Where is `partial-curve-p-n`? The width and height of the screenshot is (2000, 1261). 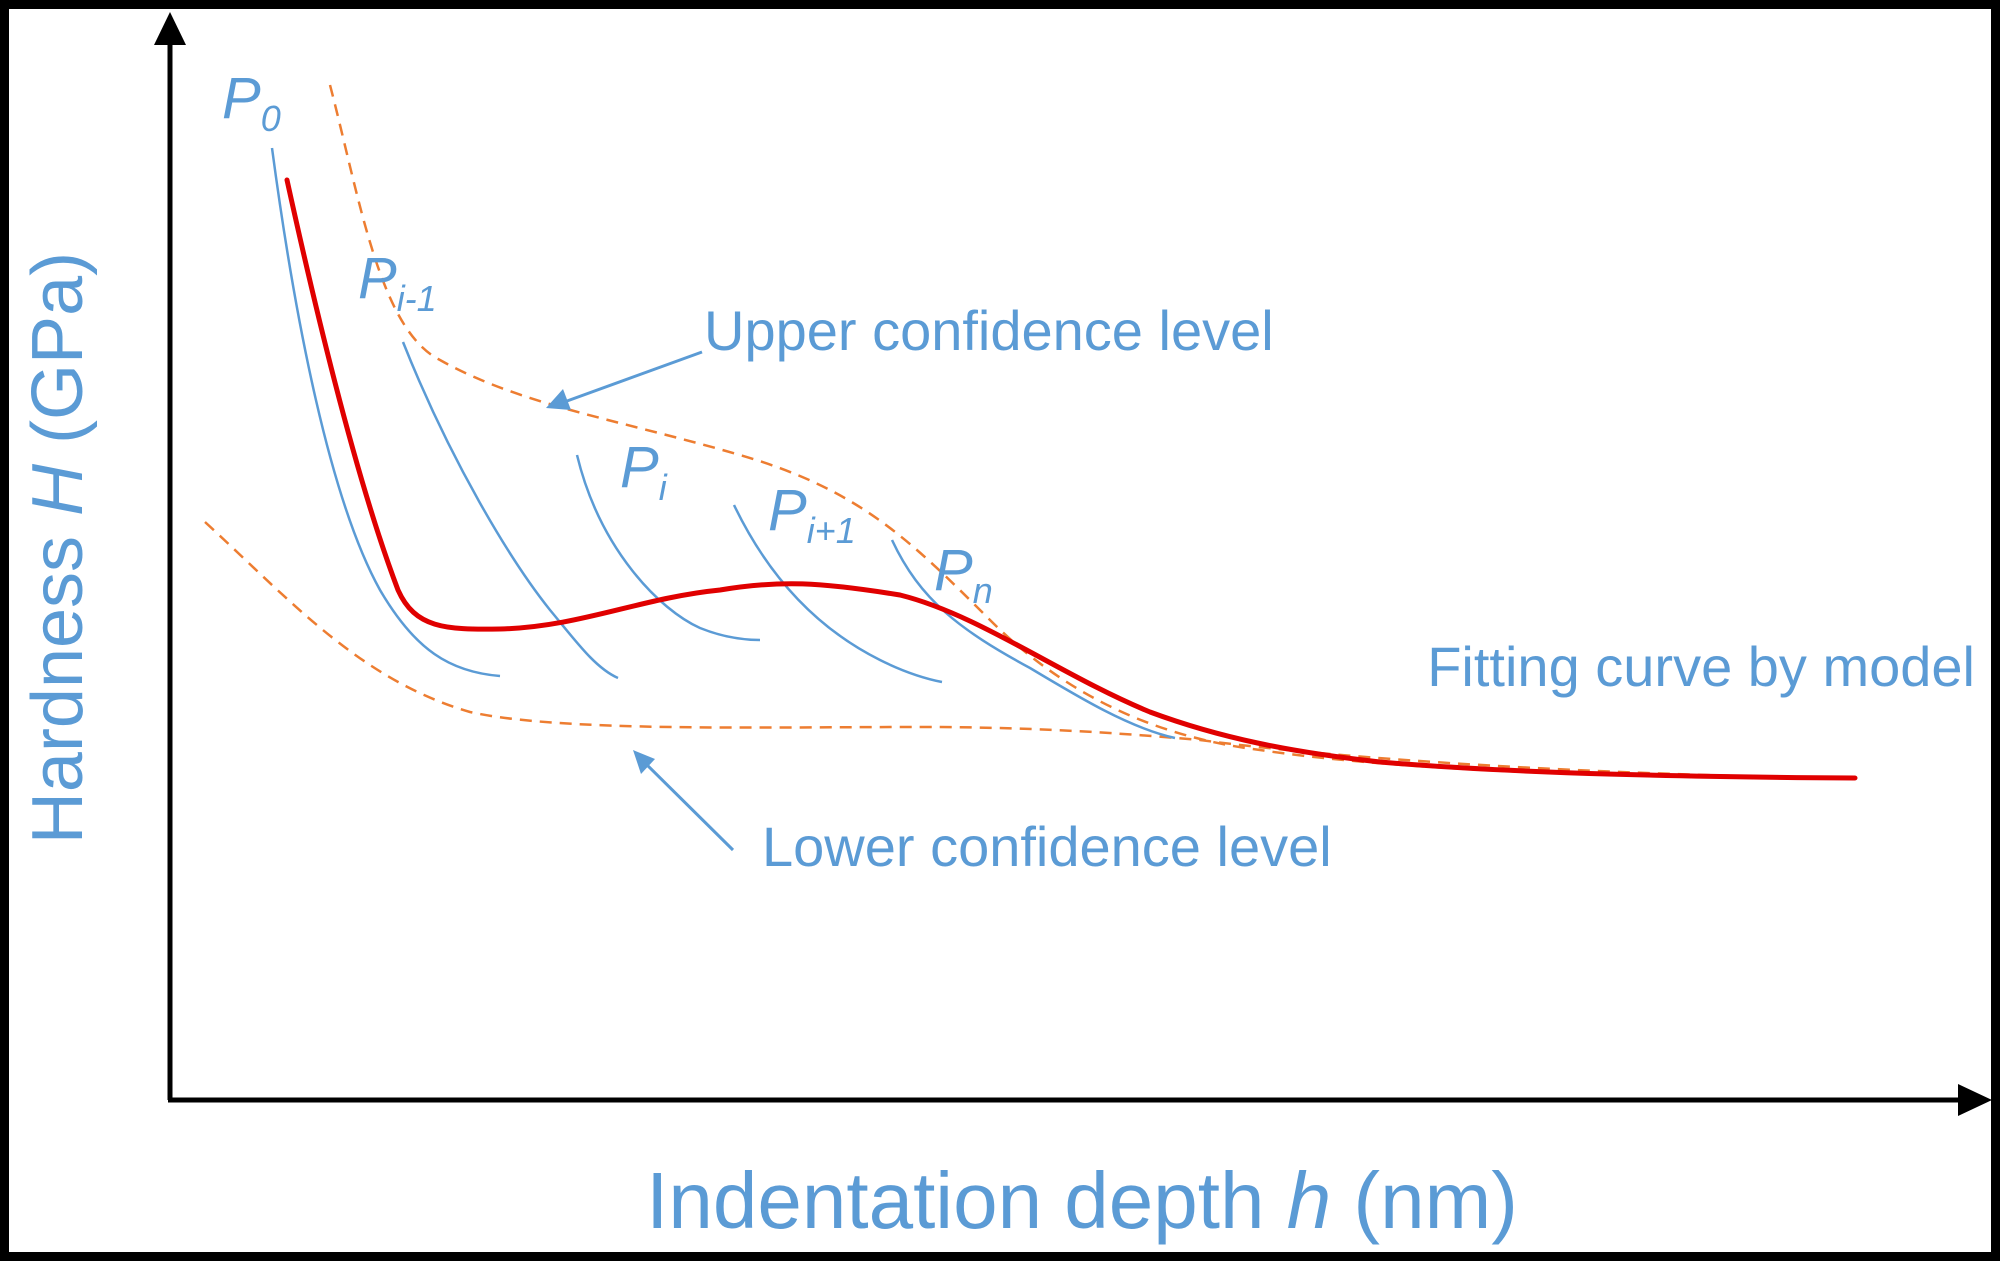
partial-curve-p-n is located at coordinates (1033, 639).